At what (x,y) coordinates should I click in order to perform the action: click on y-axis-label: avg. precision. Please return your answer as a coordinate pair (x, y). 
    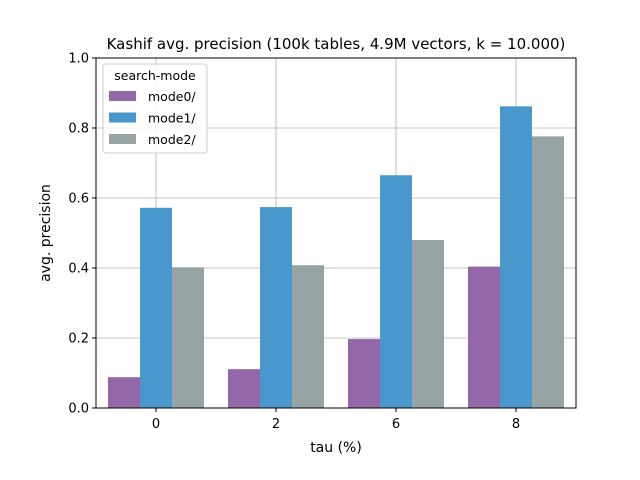
    Looking at the image, I should click on (46, 233).